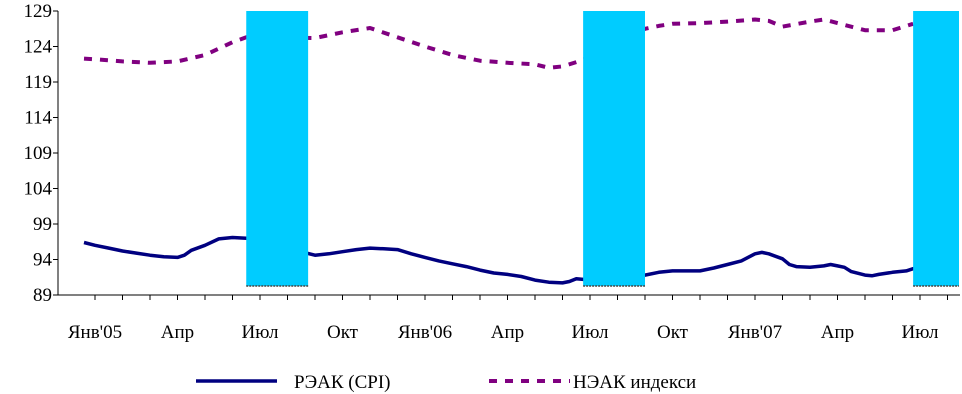 Image resolution: width=962 pixels, height=394 pixels. I want to click on y-axis-tick-labels: 89 94 99 104 109 114 119 124 129, so click(38, 153).